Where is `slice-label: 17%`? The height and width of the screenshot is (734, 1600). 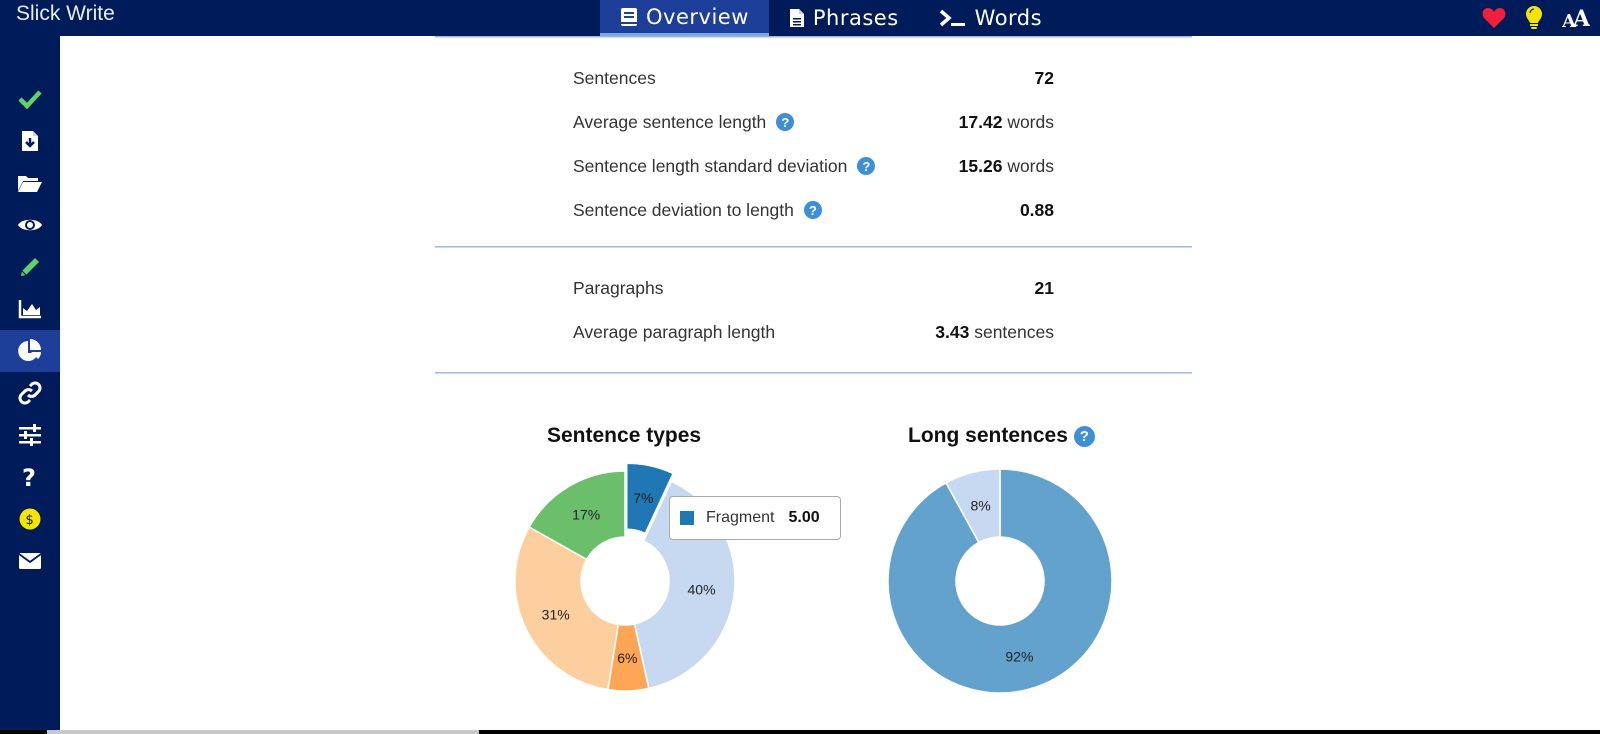
slice-label: 17% is located at coordinates (586, 515).